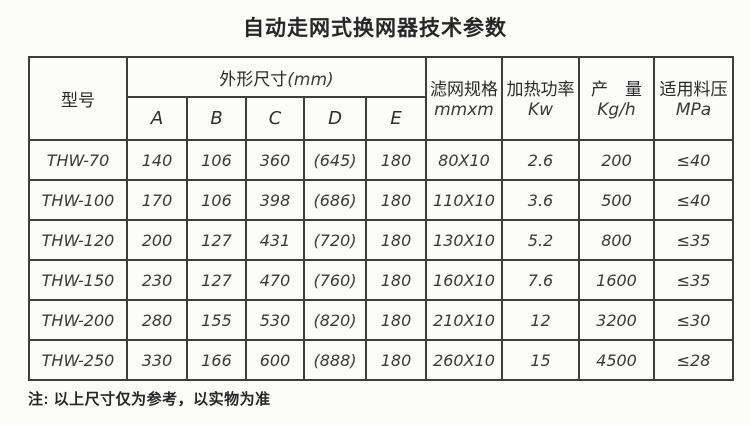 The image size is (750, 425). Describe the element at coordinates (275, 280) in the screenshot. I see `cell-dim-c: 470` at that location.